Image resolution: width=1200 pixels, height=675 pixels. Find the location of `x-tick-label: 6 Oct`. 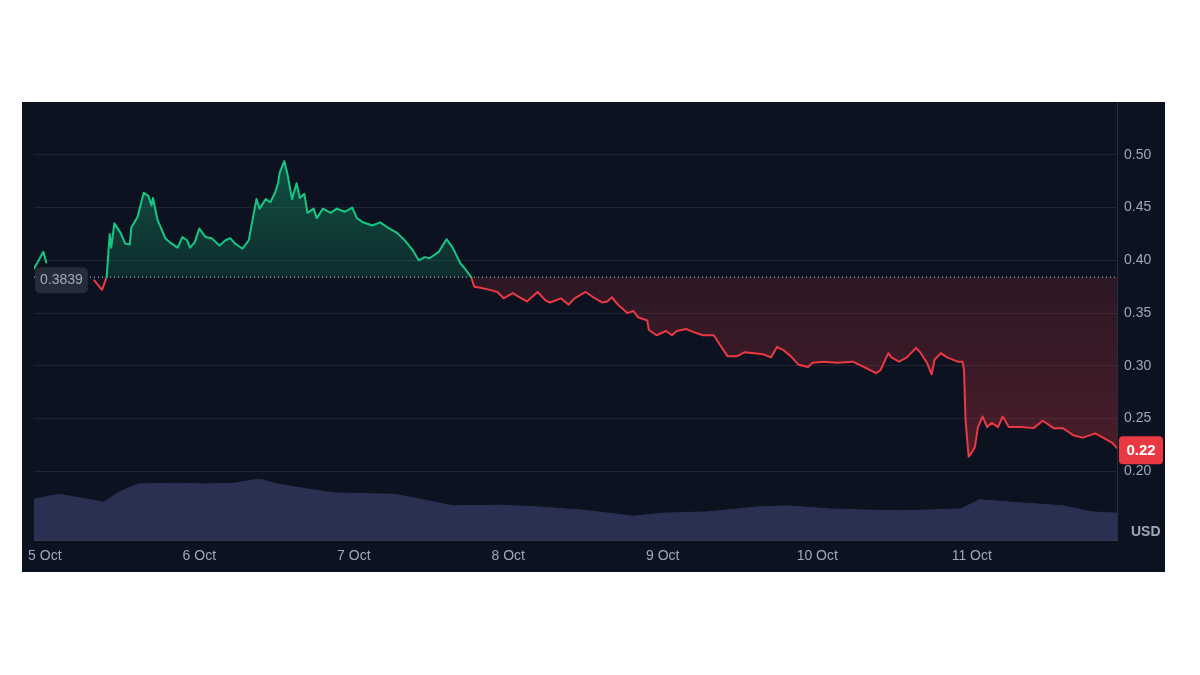

x-tick-label: 6 Oct is located at coordinates (199, 555).